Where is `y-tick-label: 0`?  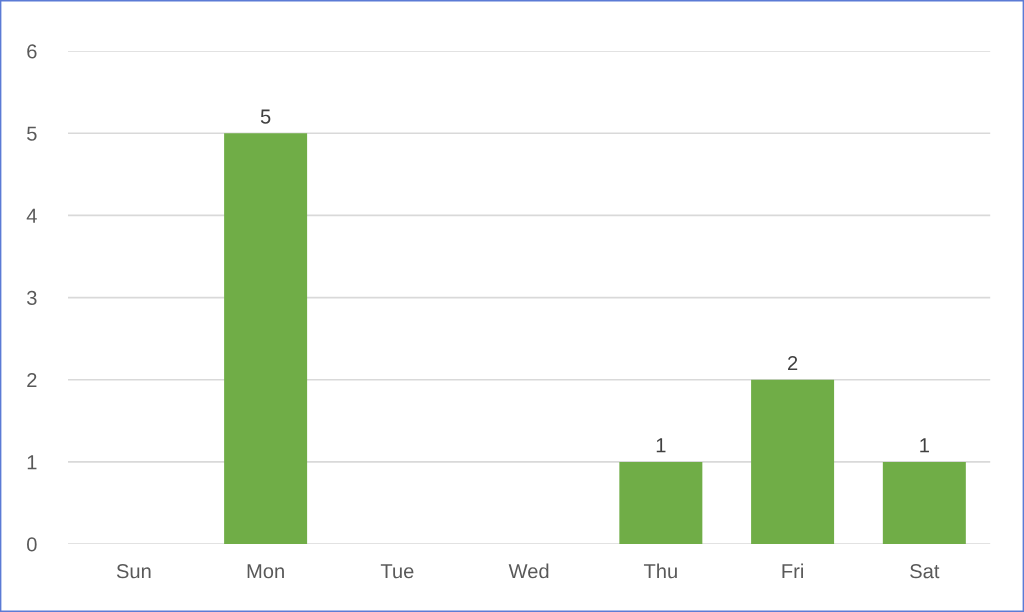
y-tick-label: 0 is located at coordinates (32, 544).